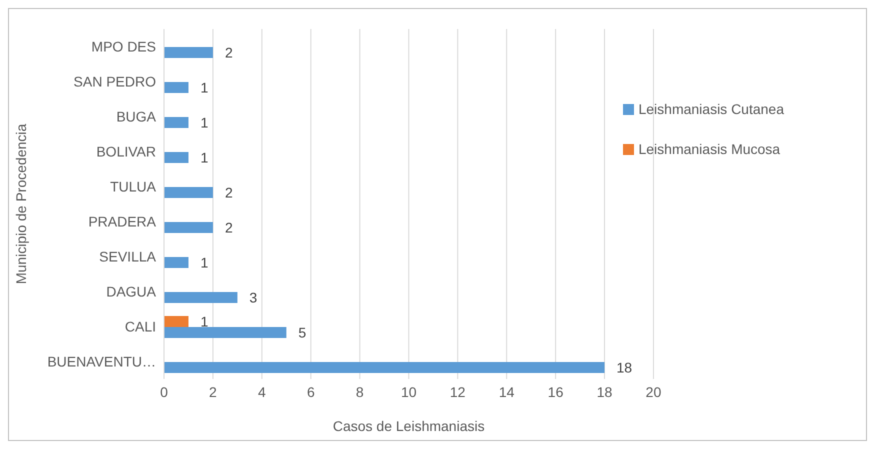  I want to click on legend-label: Leishmaniasis Mucosa, so click(709, 149).